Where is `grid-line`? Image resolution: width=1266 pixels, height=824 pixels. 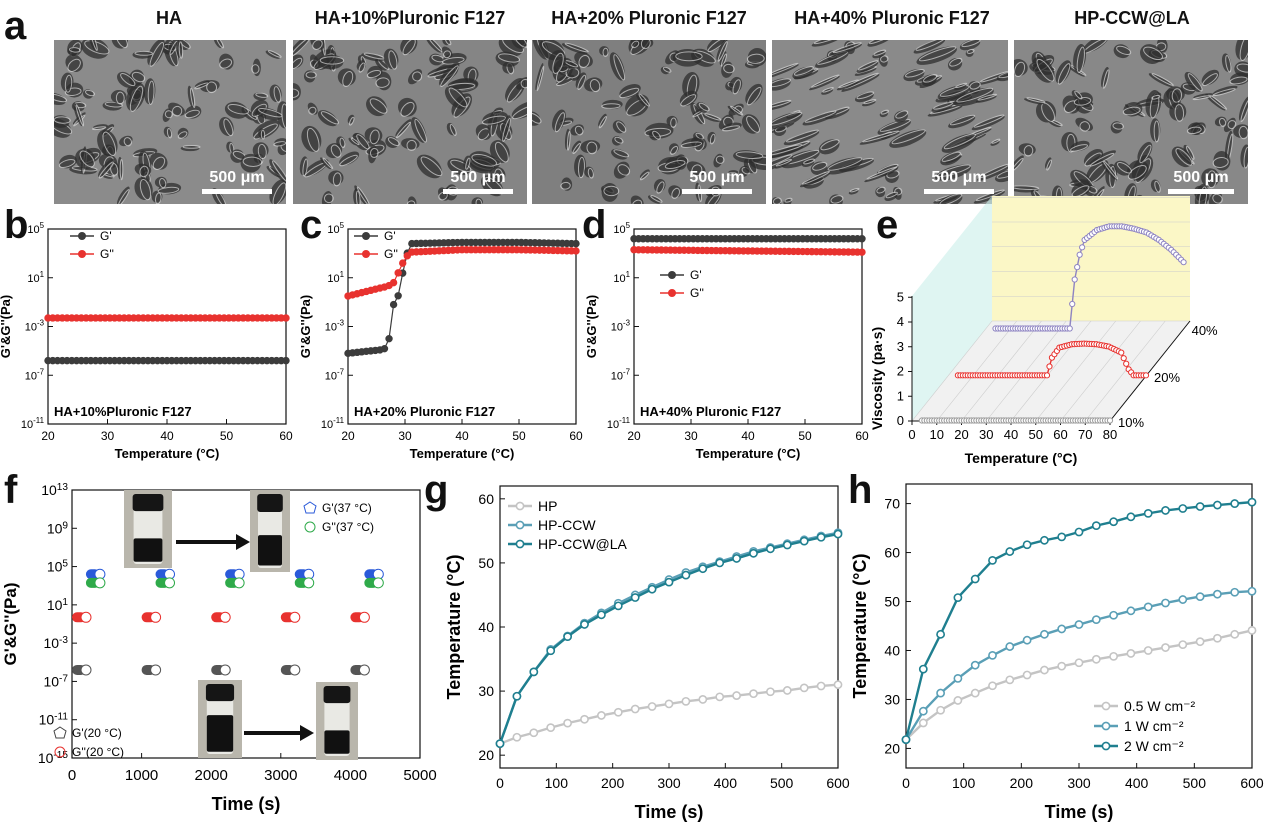
grid-line is located at coordinates (1051, 371).